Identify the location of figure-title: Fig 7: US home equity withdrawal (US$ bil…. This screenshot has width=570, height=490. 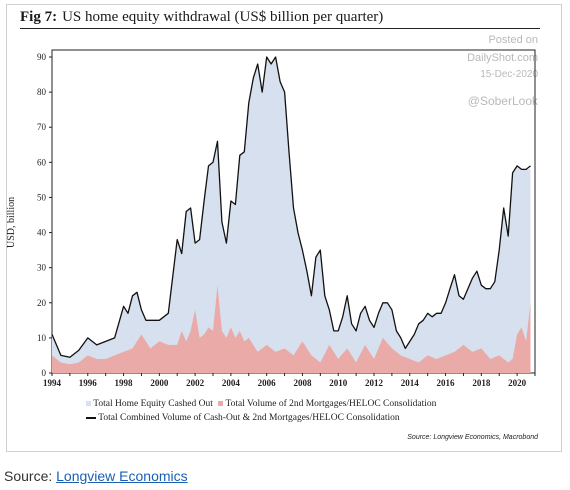
(280, 19).